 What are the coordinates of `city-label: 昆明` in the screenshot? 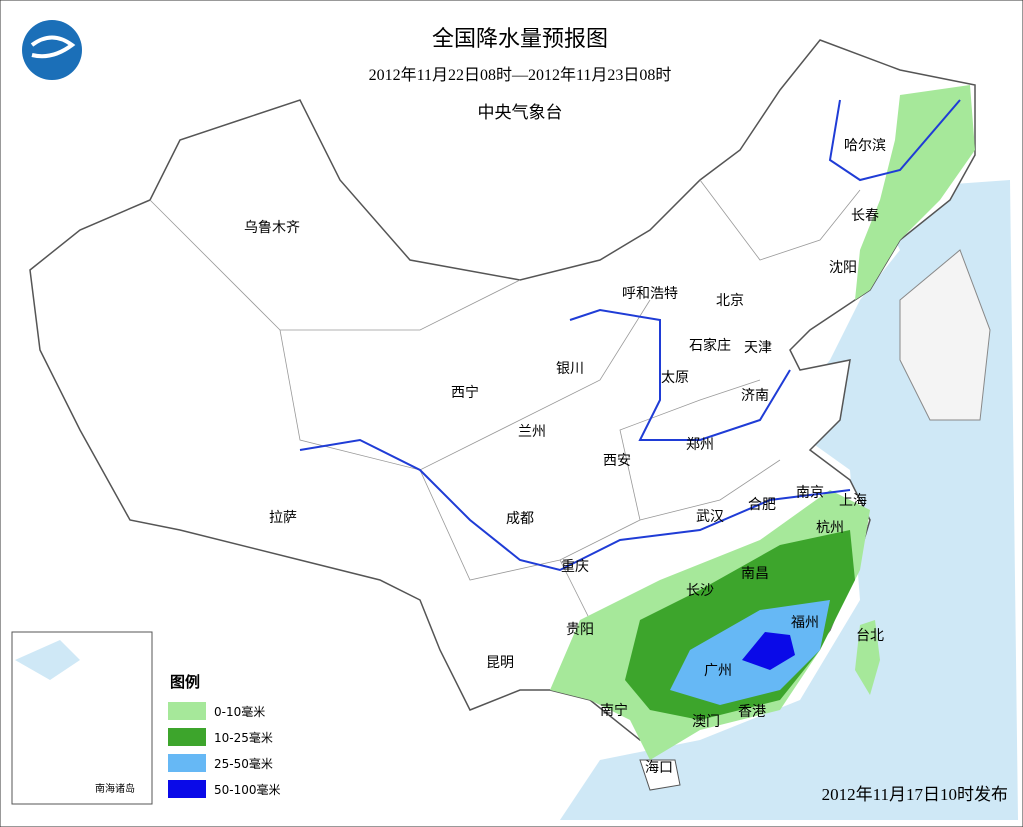 It's located at (500, 663).